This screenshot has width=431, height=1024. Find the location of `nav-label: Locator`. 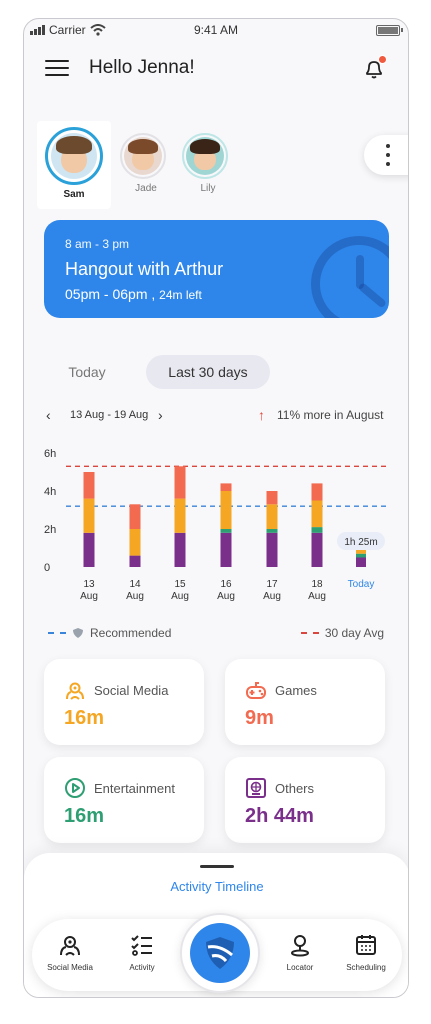

nav-label: Locator is located at coordinates (300, 967).